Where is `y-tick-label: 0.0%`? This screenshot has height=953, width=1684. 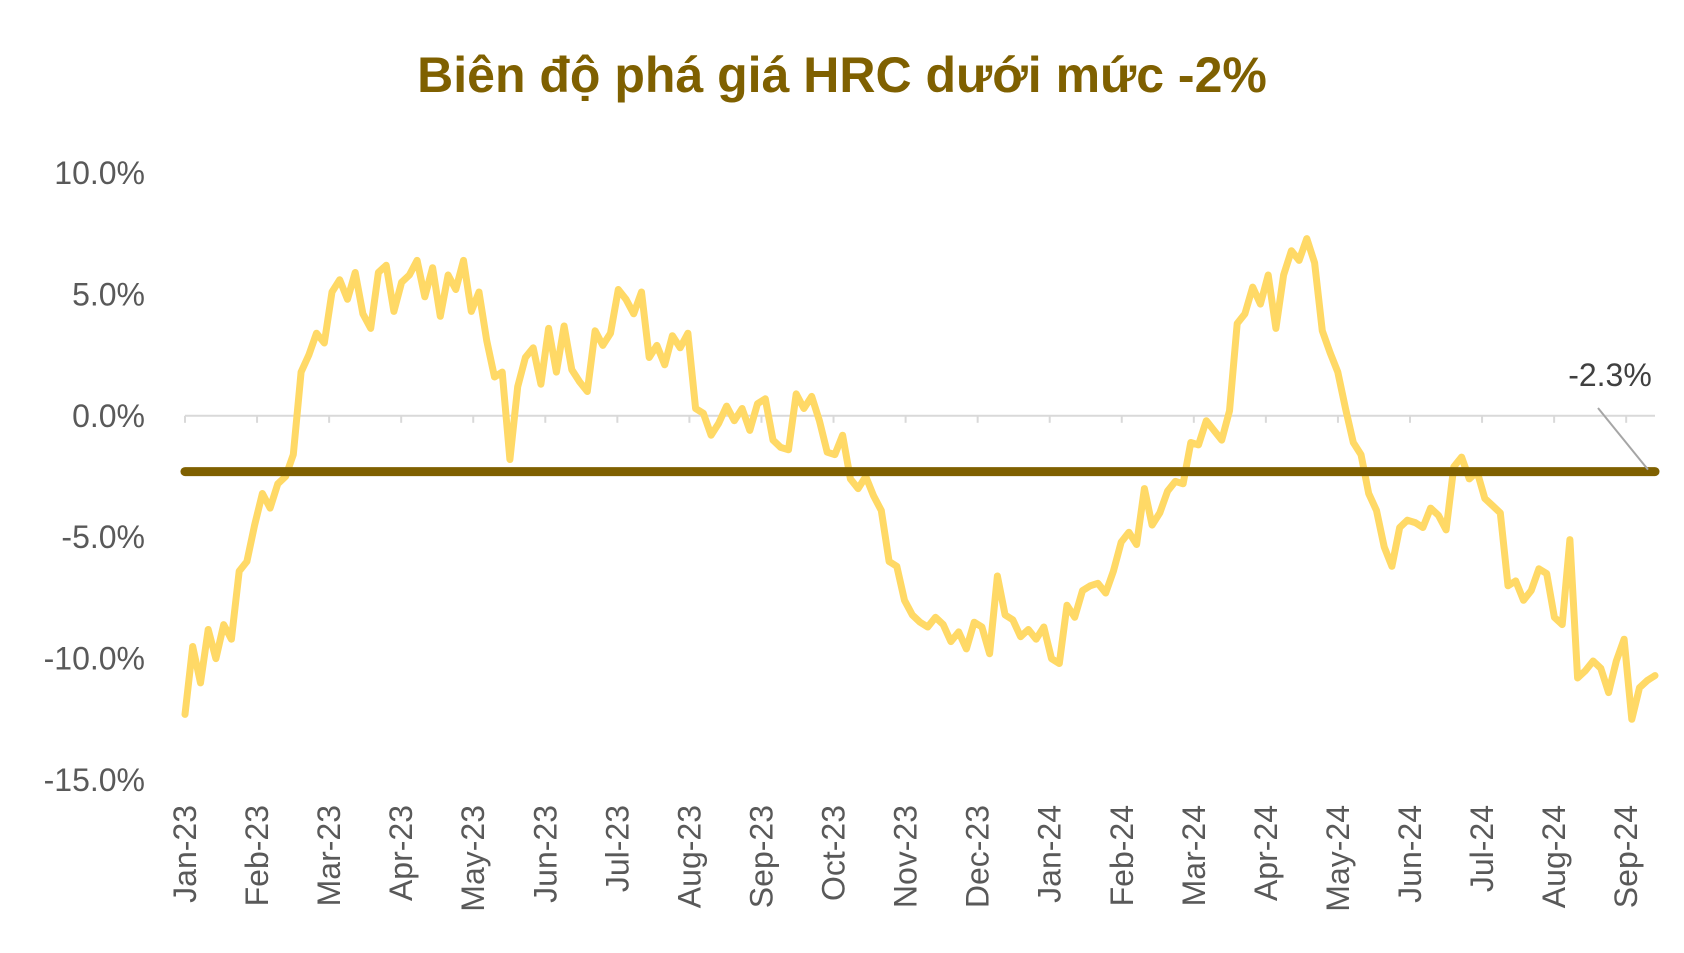
y-tick-label: 0.0% is located at coordinates (108, 416).